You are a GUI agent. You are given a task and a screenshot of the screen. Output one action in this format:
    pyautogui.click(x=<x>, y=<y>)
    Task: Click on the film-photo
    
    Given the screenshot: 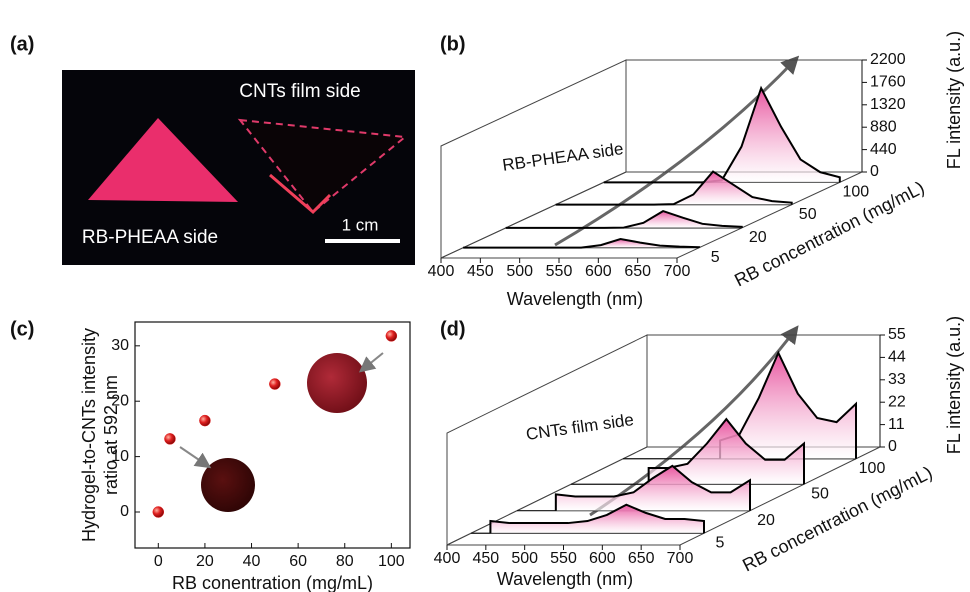 What is the action you would take?
    pyautogui.click(x=228, y=485)
    